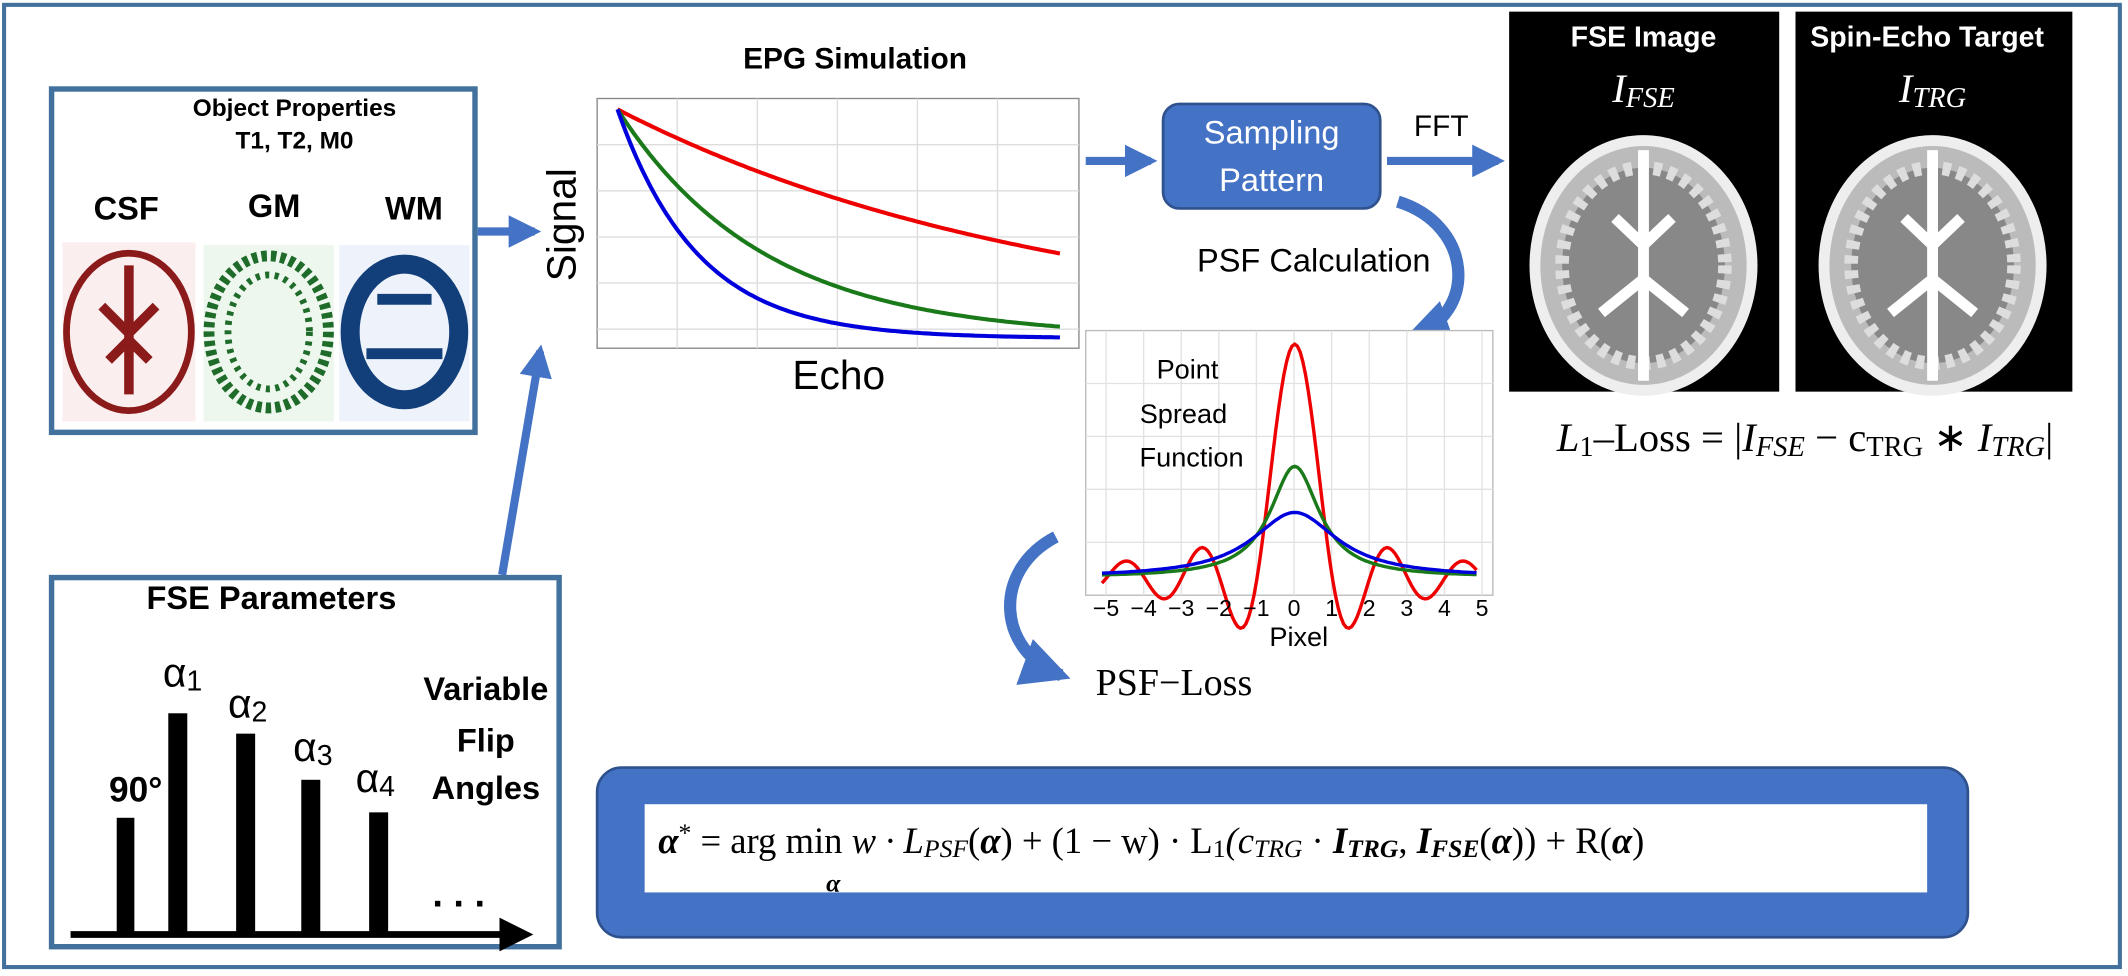 The image size is (2128, 976). I want to click on angle-label: 90°, so click(135, 789).